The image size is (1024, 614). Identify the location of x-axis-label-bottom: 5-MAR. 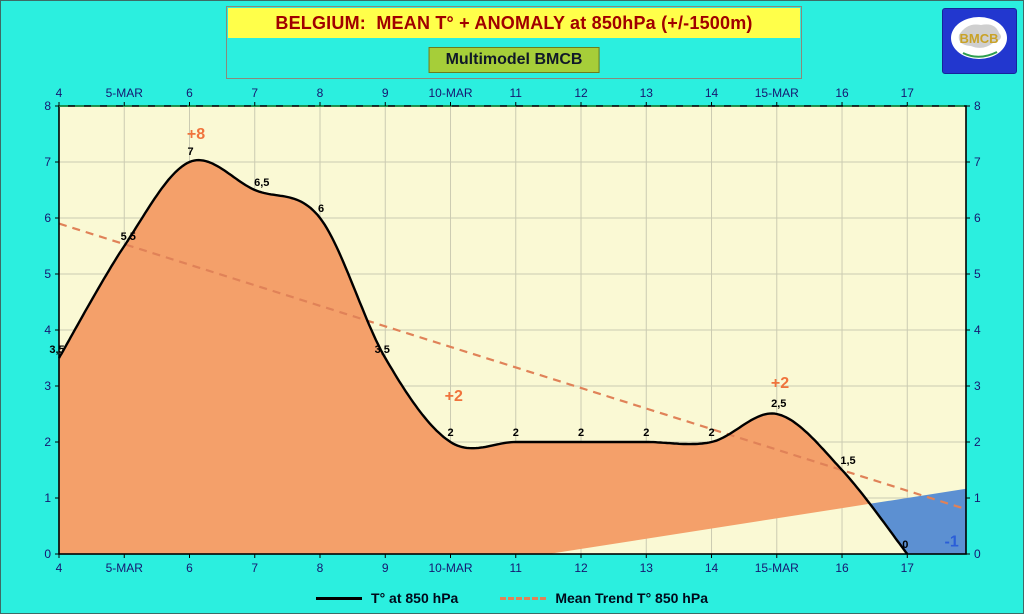
(125, 568).